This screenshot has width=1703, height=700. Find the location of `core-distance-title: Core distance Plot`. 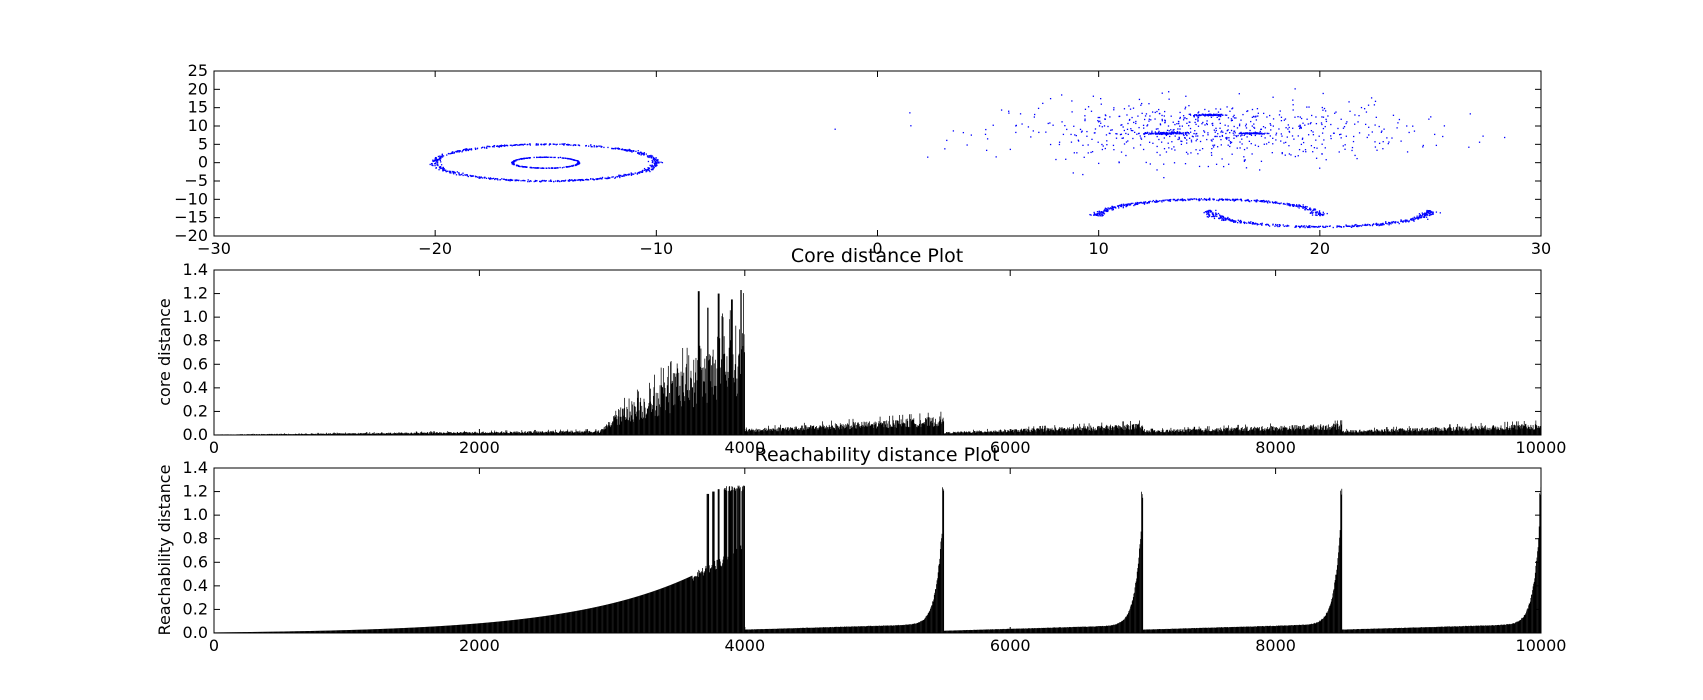

core-distance-title: Core distance Plot is located at coordinates (877, 256).